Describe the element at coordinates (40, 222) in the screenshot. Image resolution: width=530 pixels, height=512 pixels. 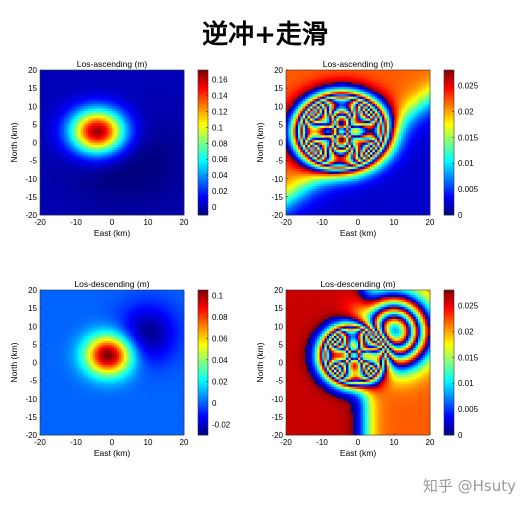
I see `x-tick-label: -20` at that location.